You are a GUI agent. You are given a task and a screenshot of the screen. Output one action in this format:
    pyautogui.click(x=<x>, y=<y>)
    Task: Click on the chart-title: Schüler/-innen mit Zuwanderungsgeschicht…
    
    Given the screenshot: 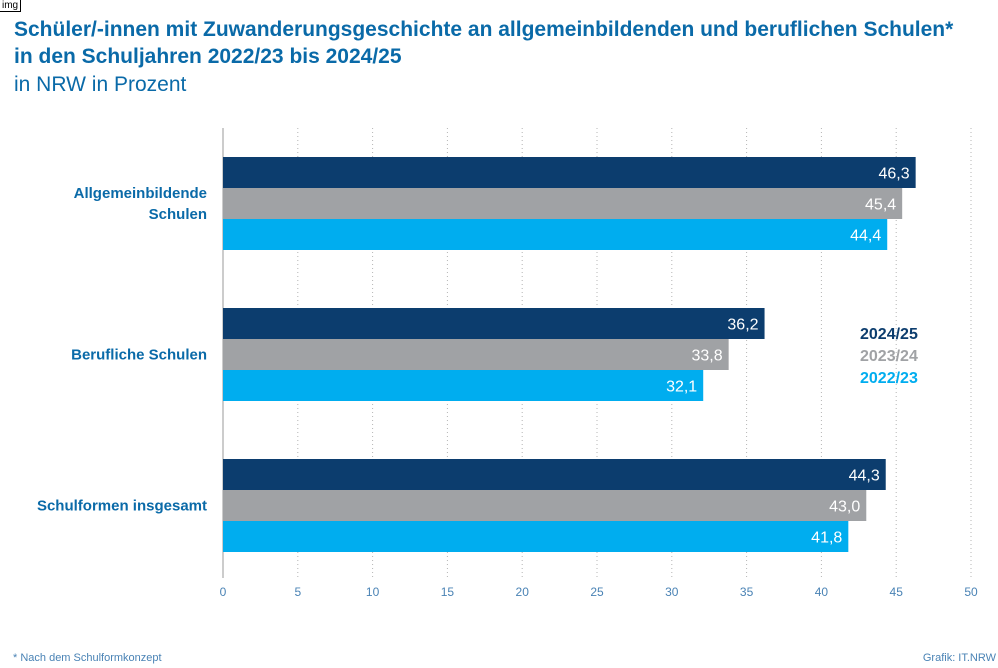 What is the action you would take?
    pyautogui.click(x=484, y=43)
    